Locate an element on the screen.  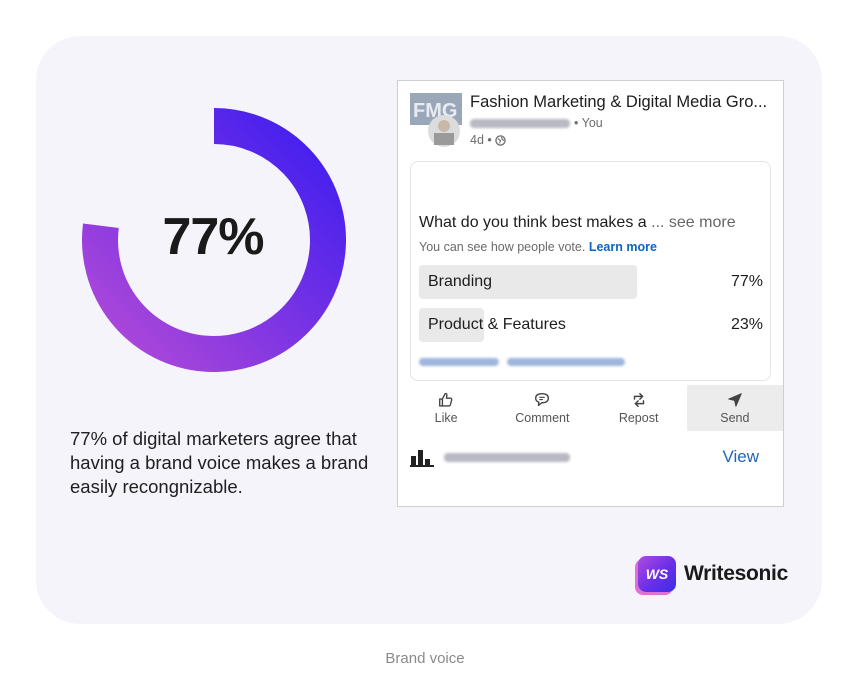
stat-donut-chart is located at coordinates (214, 240).